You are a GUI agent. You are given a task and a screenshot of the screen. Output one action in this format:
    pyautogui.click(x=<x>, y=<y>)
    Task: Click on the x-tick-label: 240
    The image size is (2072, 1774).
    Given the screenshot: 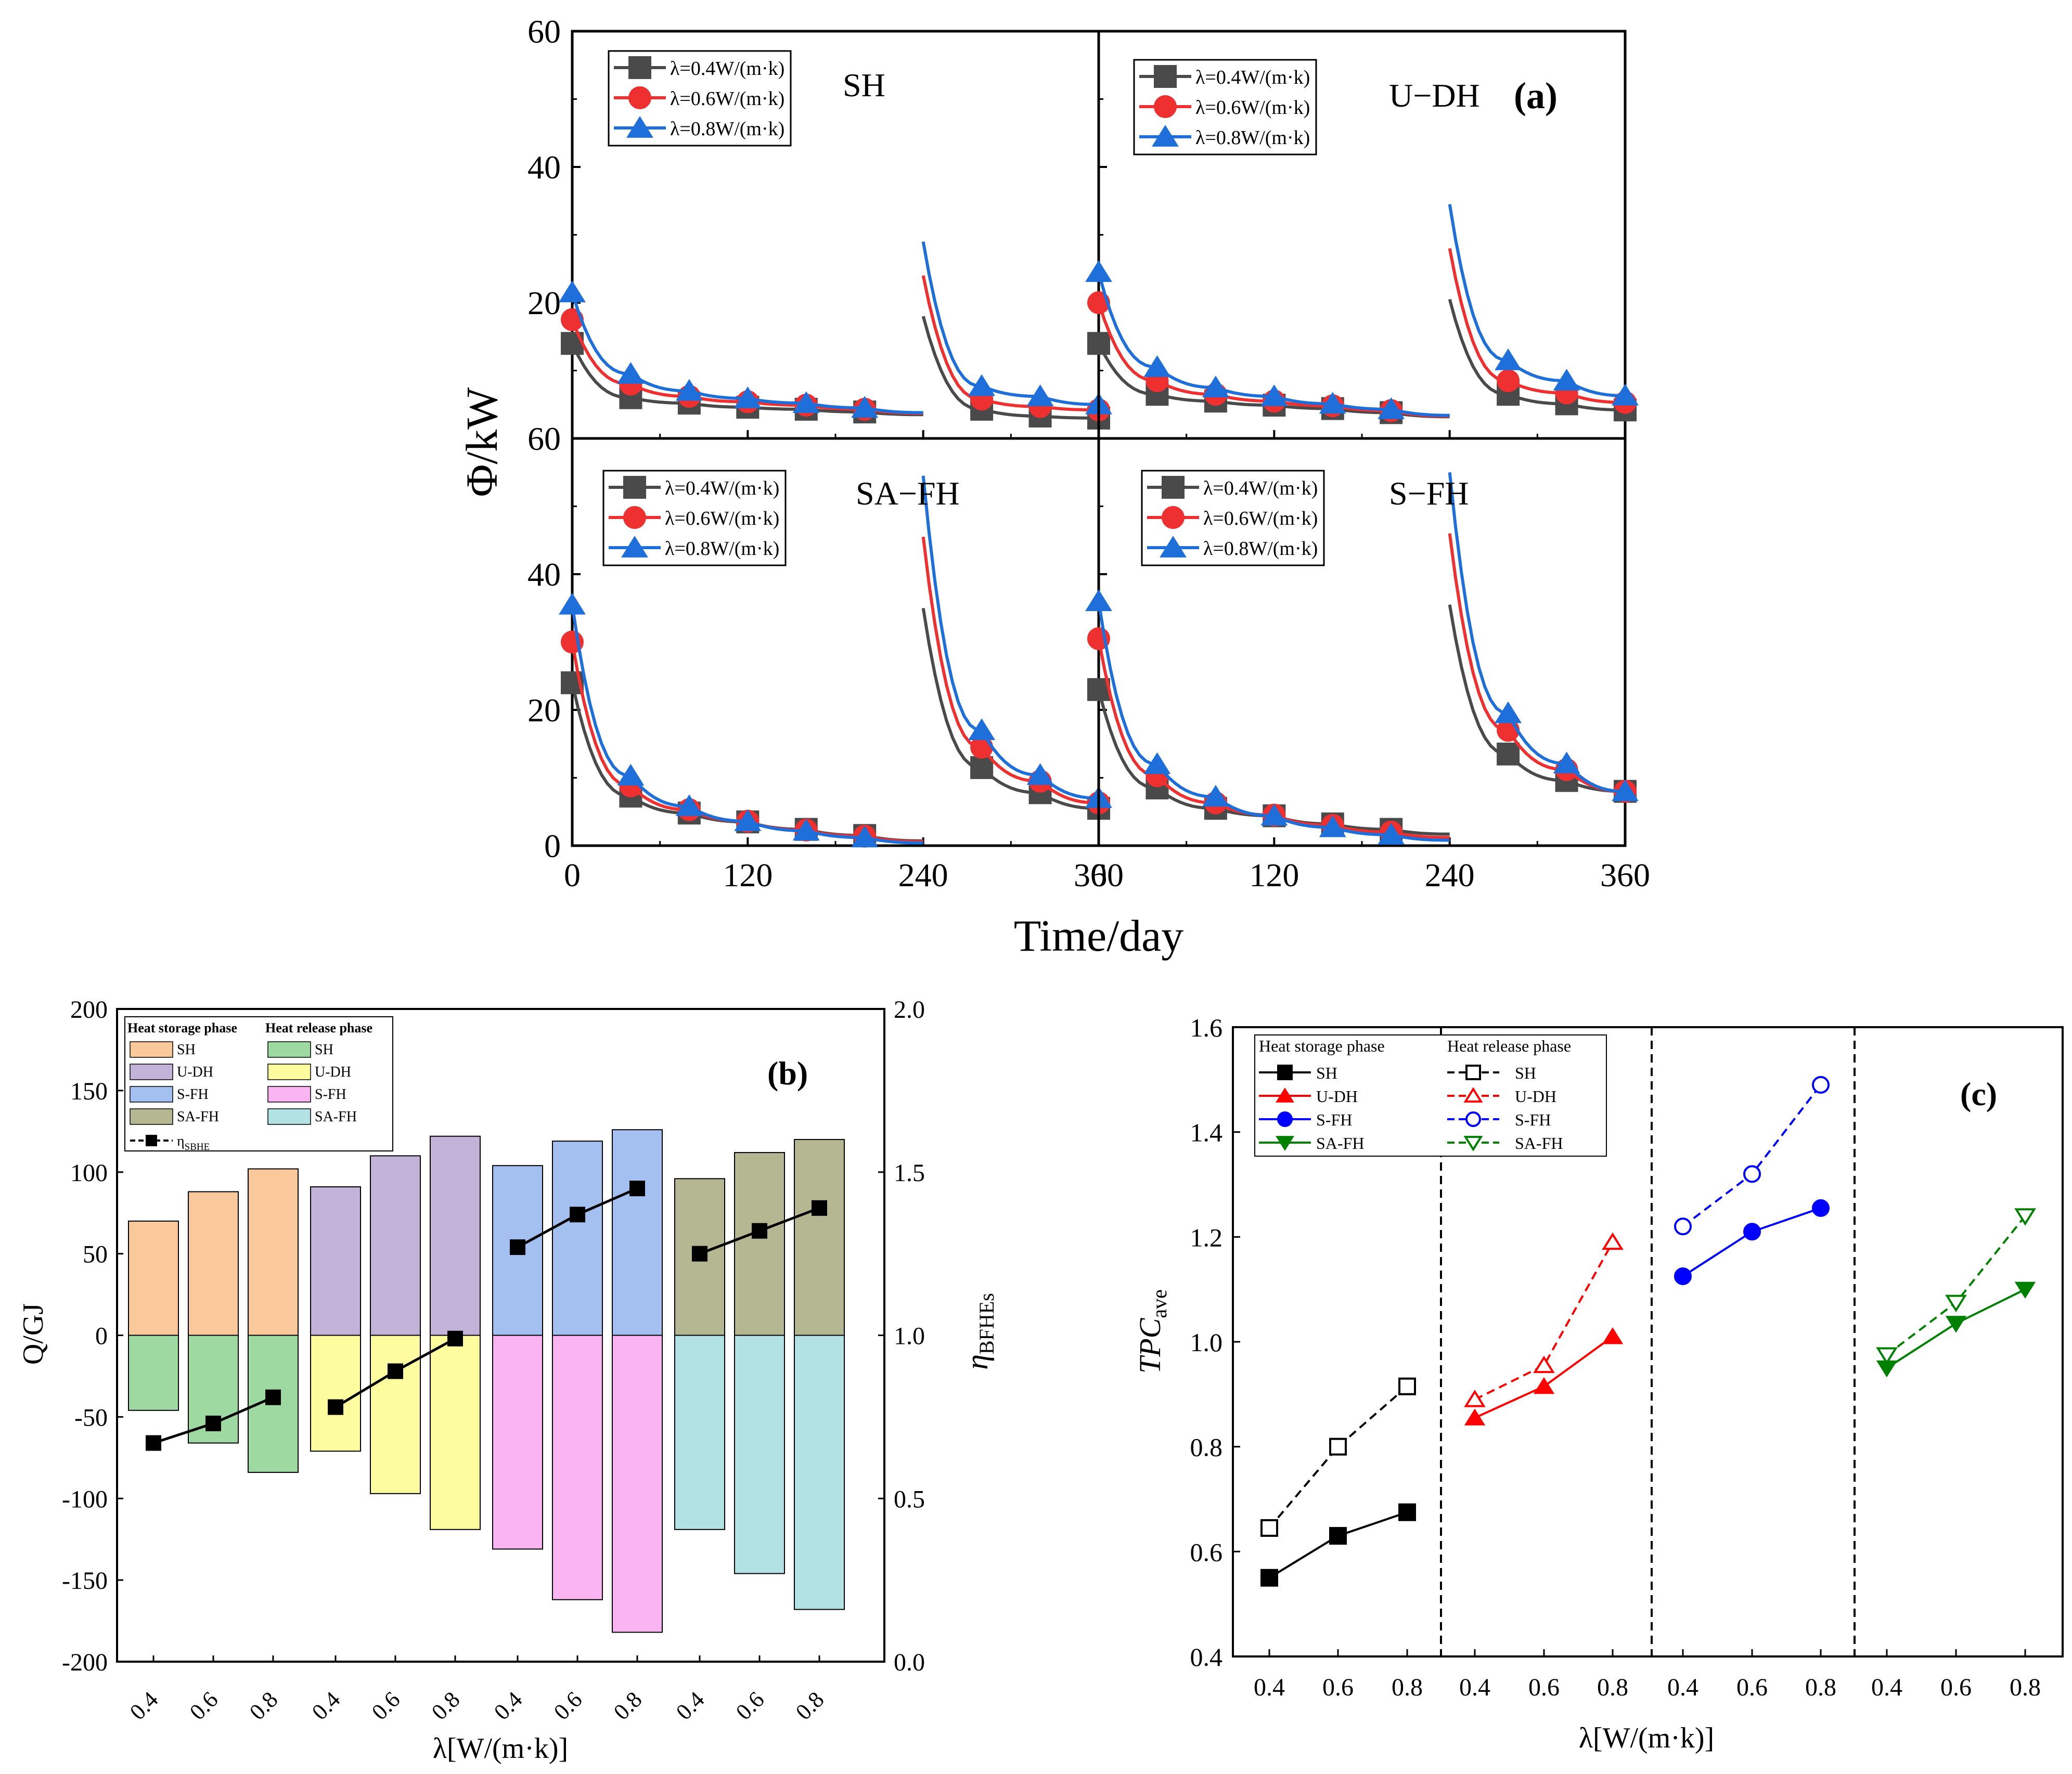 What is the action you would take?
    pyautogui.click(x=1450, y=876)
    